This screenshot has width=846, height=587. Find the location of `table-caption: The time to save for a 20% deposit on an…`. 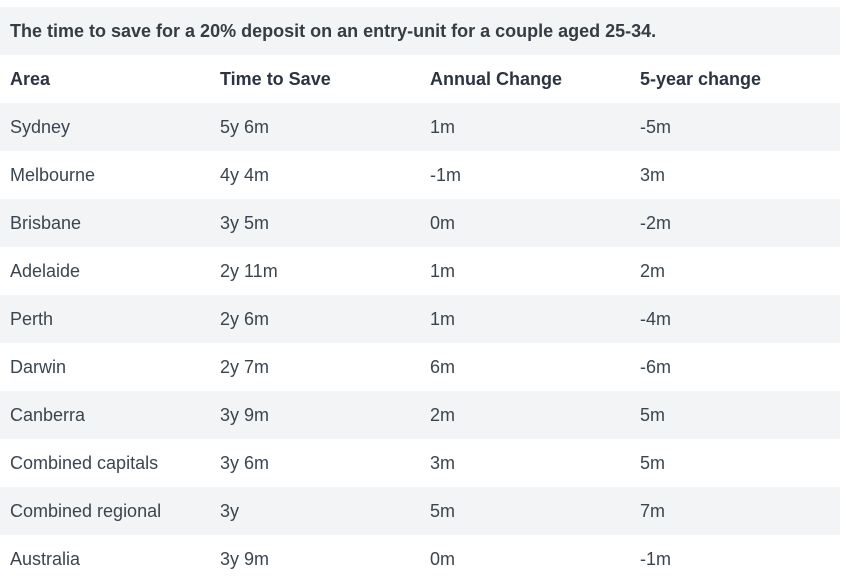

table-caption: The time to save for a 20% deposit on an… is located at coordinates (420, 31).